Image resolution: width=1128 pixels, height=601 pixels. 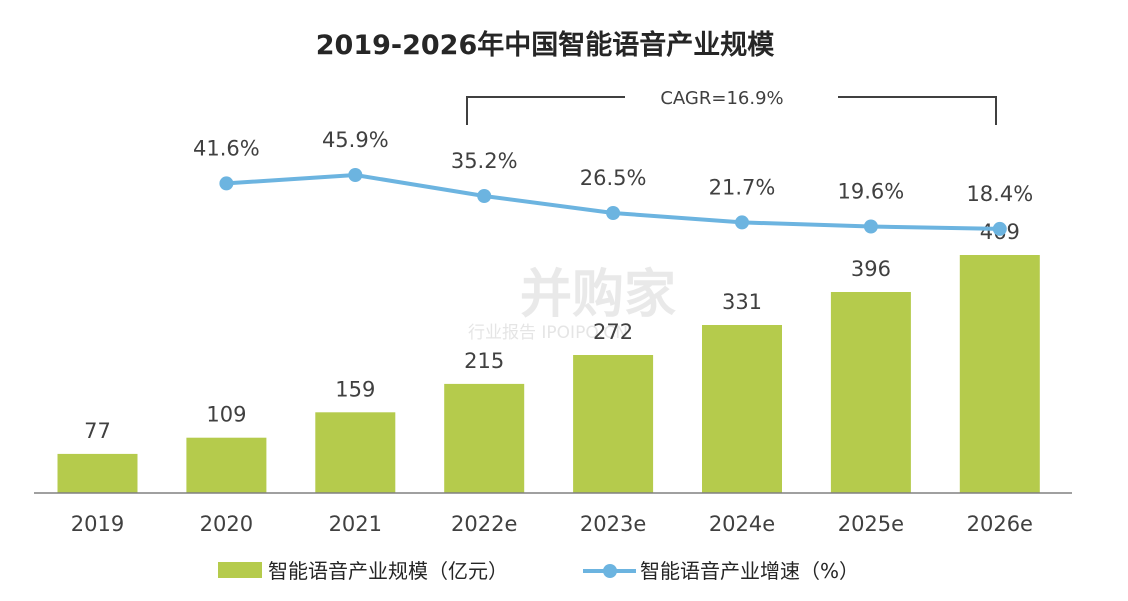 What do you see at coordinates (871, 524) in the screenshot?
I see `x-tick-label: 2025e` at bounding box center [871, 524].